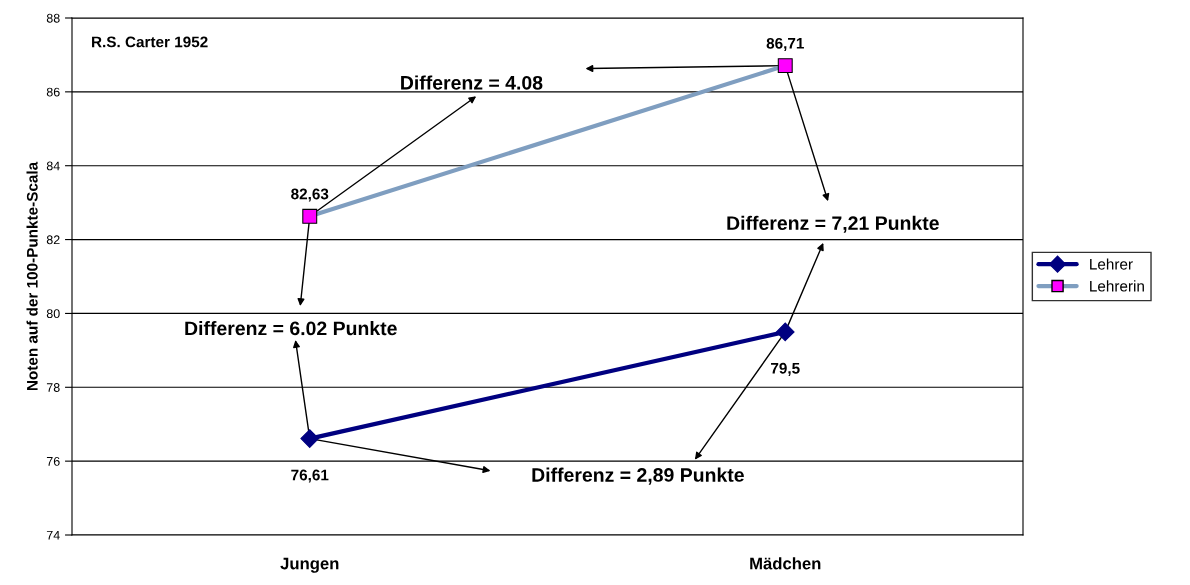  I want to click on legend-label: Lehrer, so click(1111, 264).